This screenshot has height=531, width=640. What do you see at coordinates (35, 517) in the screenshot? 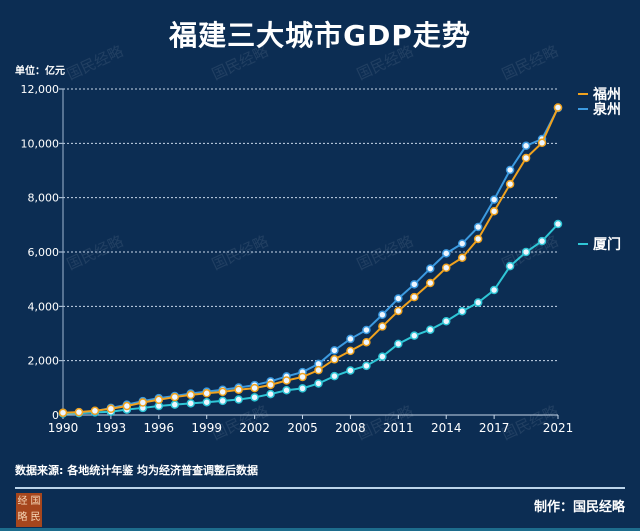
I see `logo-char: 民` at bounding box center [35, 517].